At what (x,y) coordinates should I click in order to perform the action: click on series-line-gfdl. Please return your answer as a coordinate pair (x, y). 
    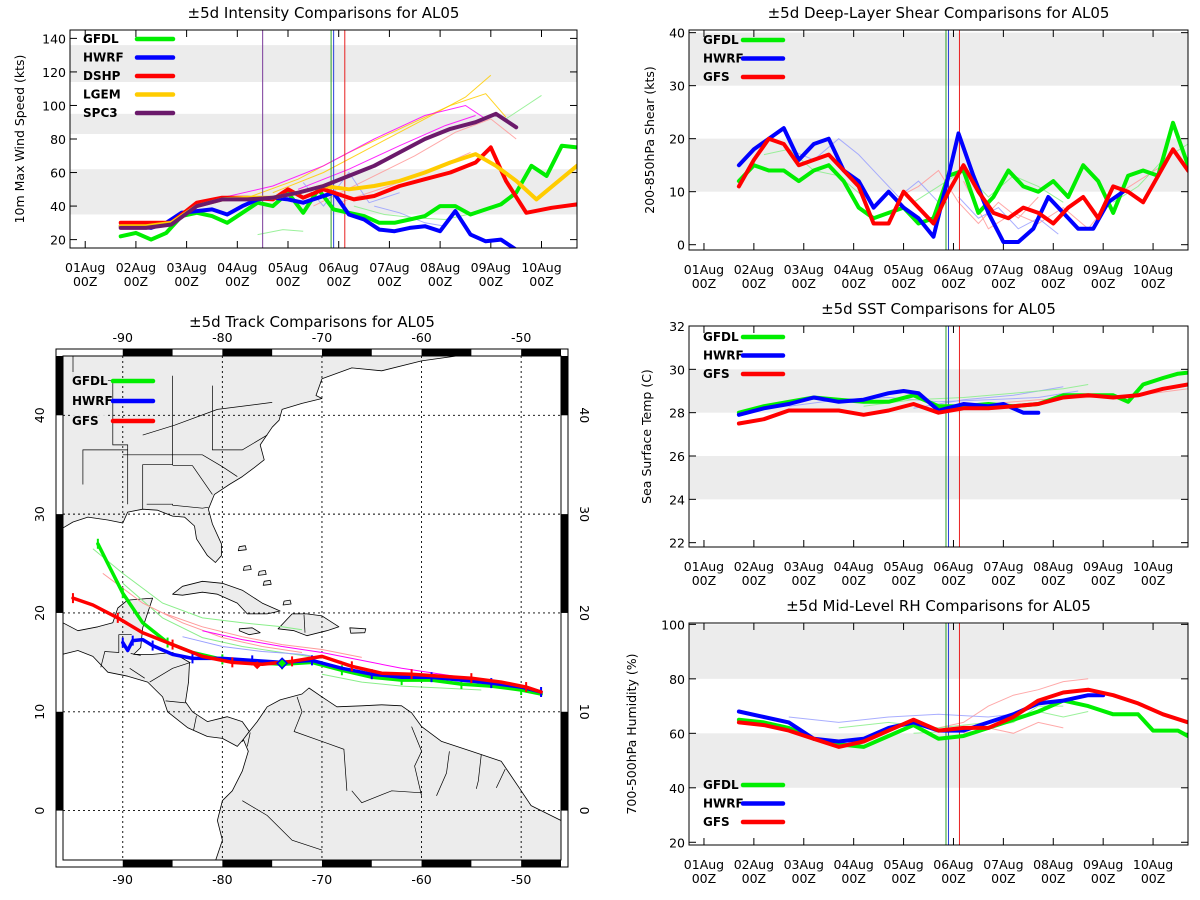
    Looking at the image, I should click on (962, 173).